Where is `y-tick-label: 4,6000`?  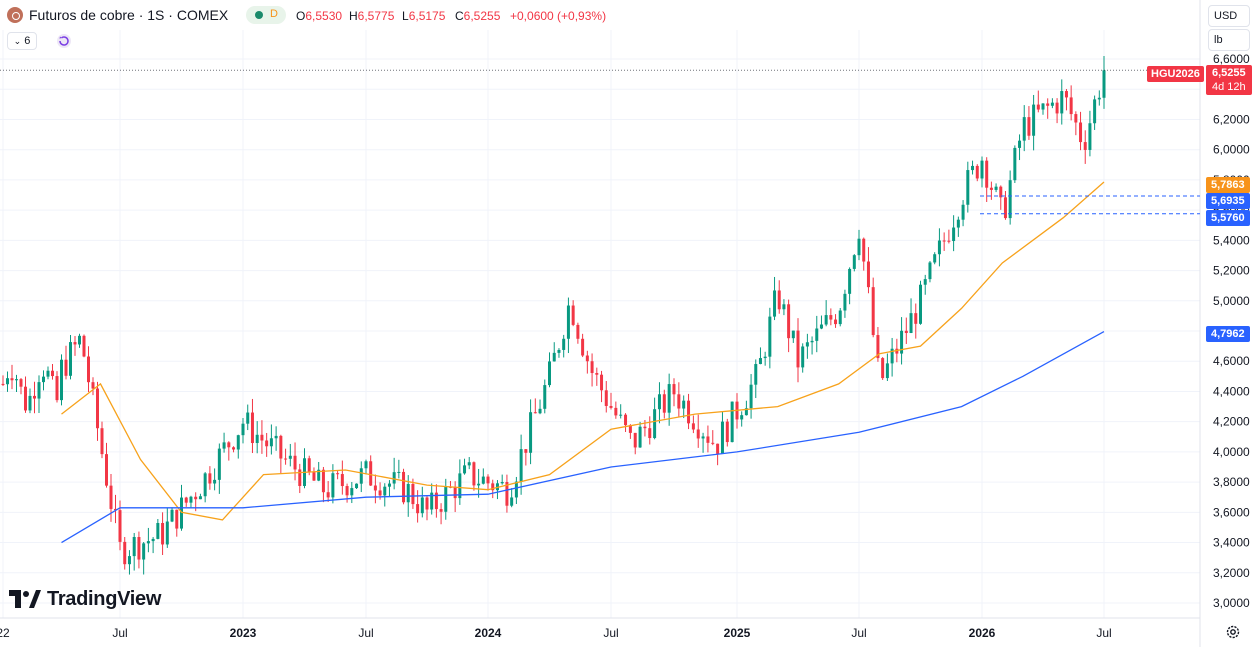 y-tick-label: 4,6000 is located at coordinates (1231, 361).